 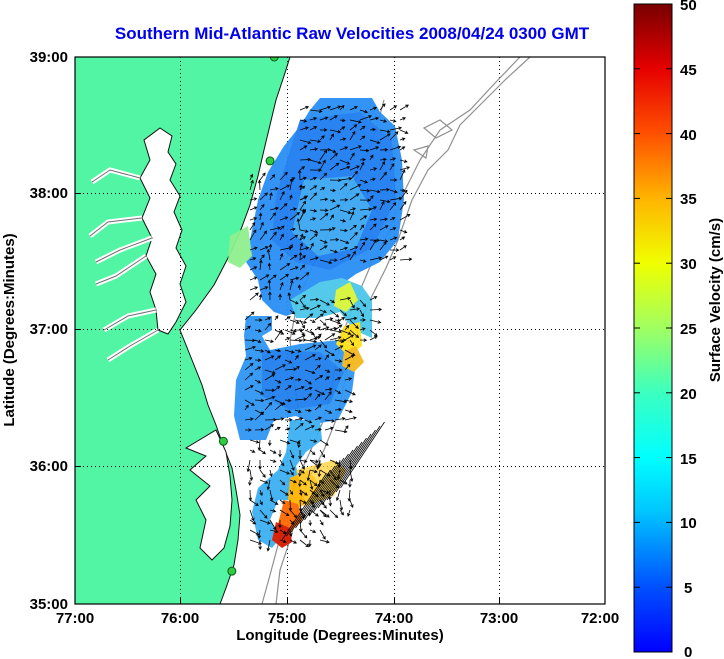 What do you see at coordinates (688, 329) in the screenshot?
I see `colorbar-tick-label: 25` at bounding box center [688, 329].